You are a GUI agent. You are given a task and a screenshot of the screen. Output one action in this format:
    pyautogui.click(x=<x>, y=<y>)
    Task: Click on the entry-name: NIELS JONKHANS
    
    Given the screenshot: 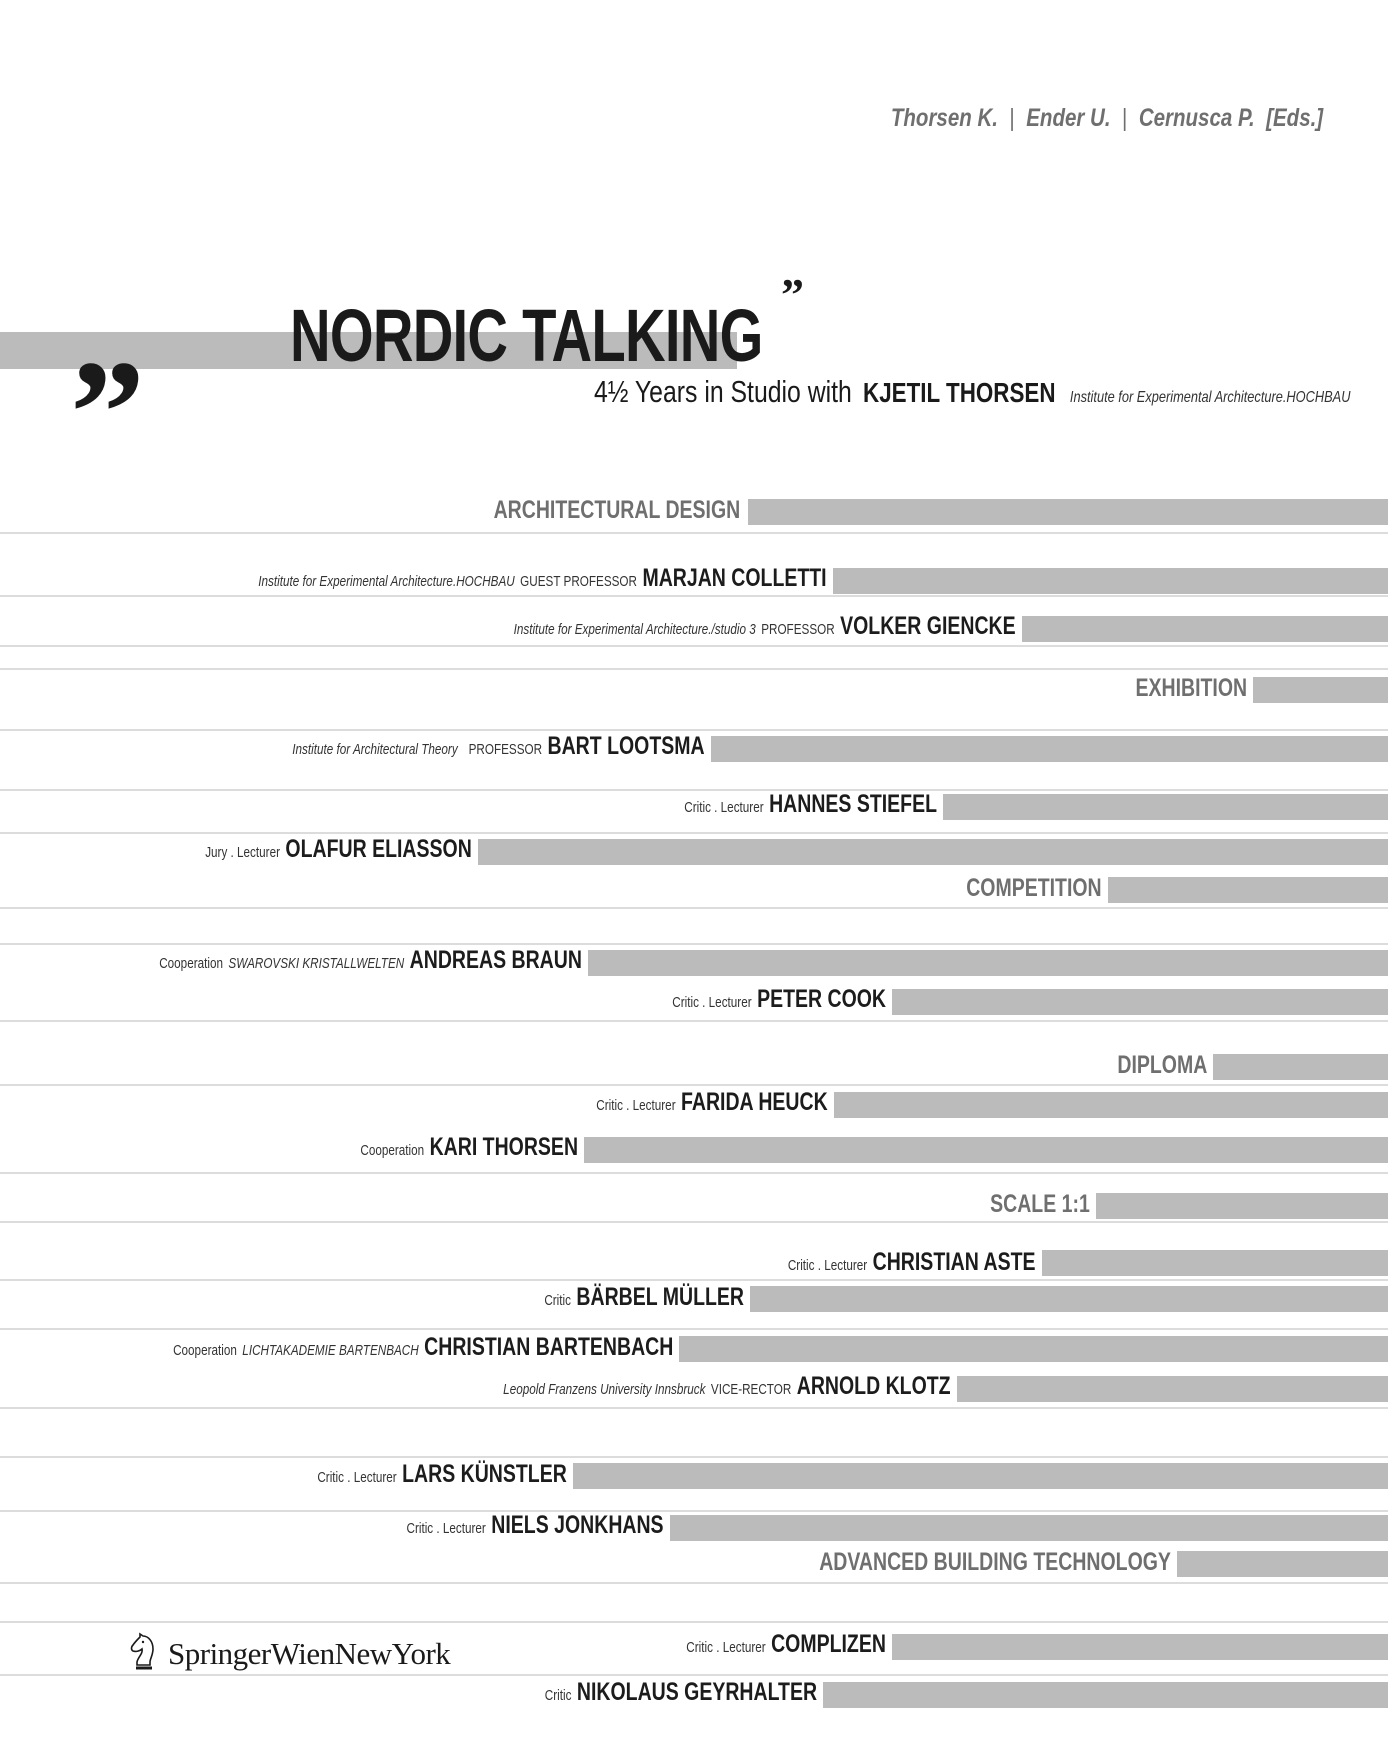 What is the action you would take?
    pyautogui.click(x=577, y=1525)
    